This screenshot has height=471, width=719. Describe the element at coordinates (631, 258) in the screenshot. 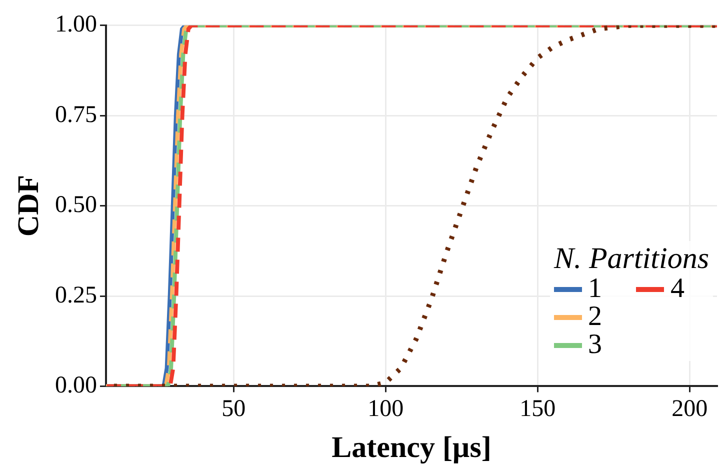

I see `legend-title: N. Partitions` at that location.